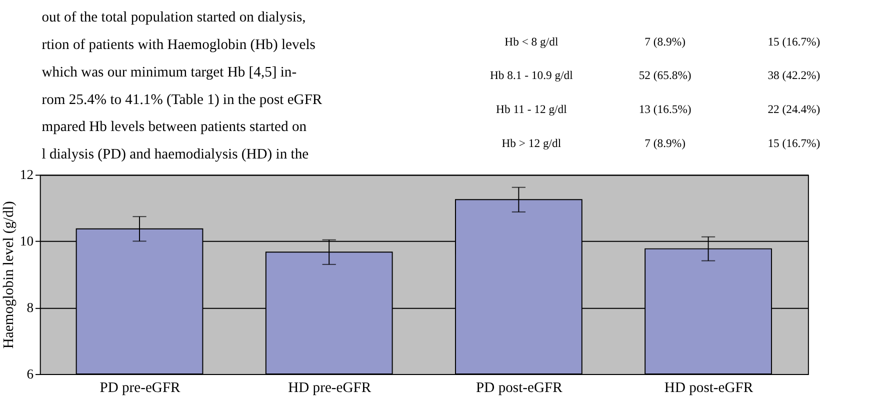 The height and width of the screenshot is (420, 876). What do you see at coordinates (794, 75) in the screenshot?
I see `text: 38 (42.2%)` at bounding box center [794, 75].